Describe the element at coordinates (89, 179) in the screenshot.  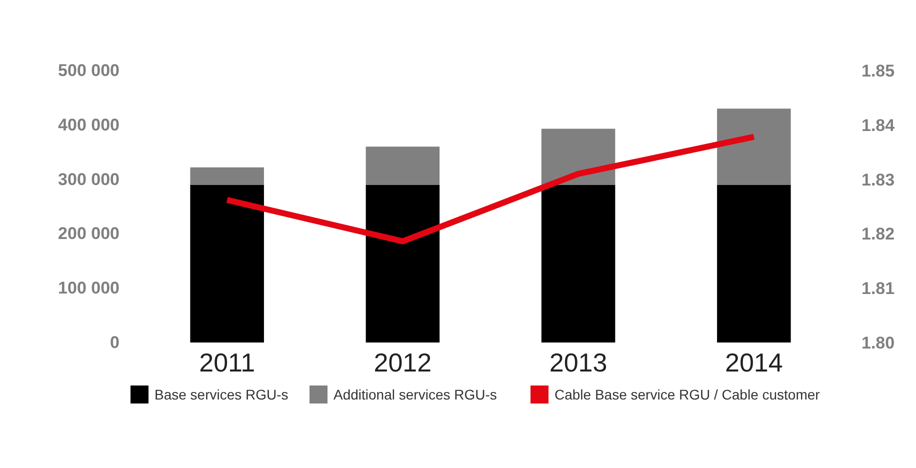
I see `y-tick-label: 300 000` at that location.